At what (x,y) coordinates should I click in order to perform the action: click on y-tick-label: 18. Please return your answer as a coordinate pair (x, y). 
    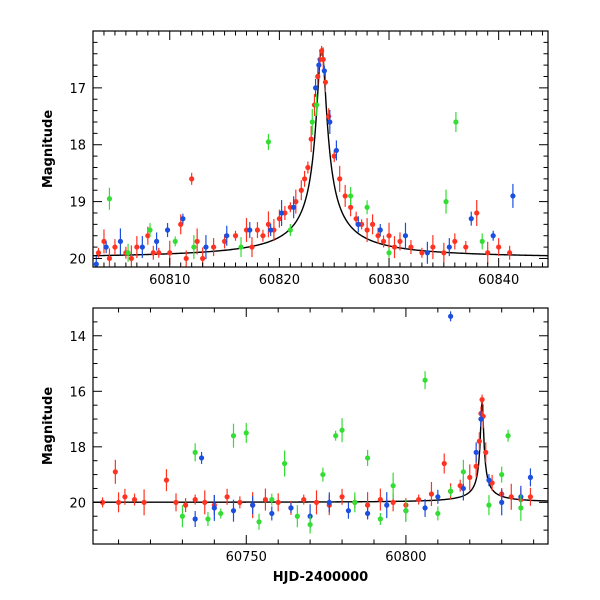
    Looking at the image, I should click on (77, 448).